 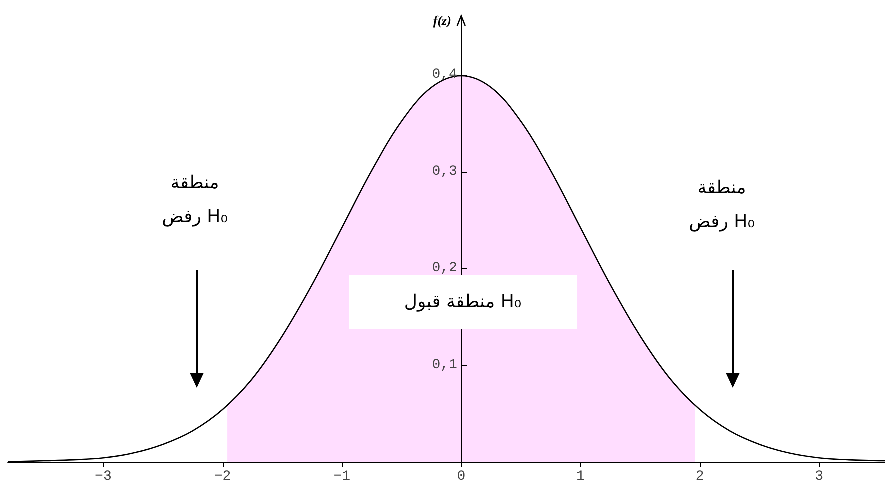 What do you see at coordinates (445, 172) in the screenshot?
I see `y-tick-label: 0,3` at bounding box center [445, 172].